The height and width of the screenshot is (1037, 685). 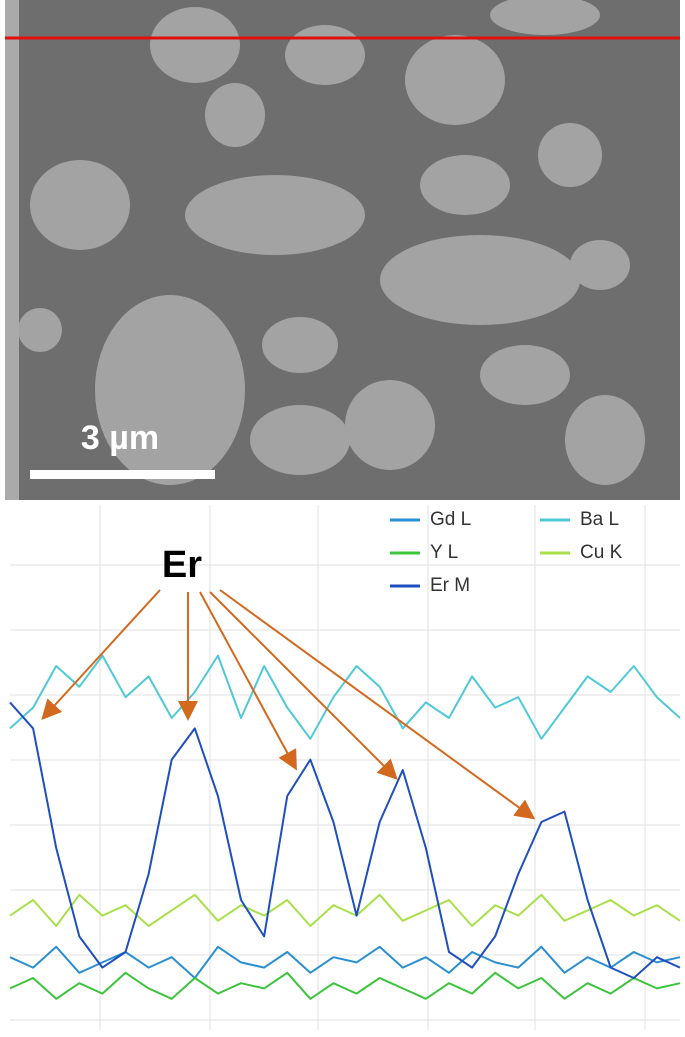 What do you see at coordinates (599, 519) in the screenshot?
I see `legend-label: Ba L` at bounding box center [599, 519].